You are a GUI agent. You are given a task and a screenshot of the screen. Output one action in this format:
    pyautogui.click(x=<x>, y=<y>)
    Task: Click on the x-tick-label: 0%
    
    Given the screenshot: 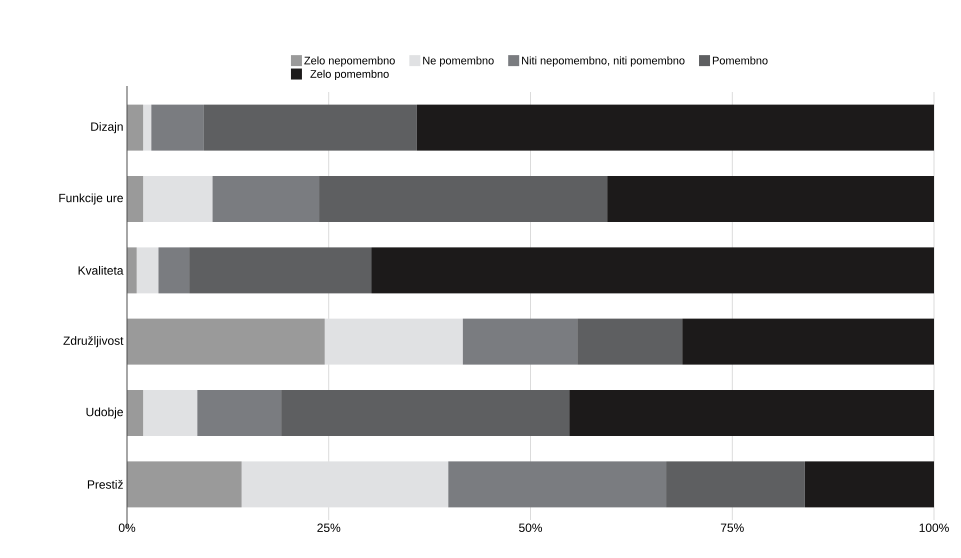 What is the action you would take?
    pyautogui.click(x=127, y=528)
    